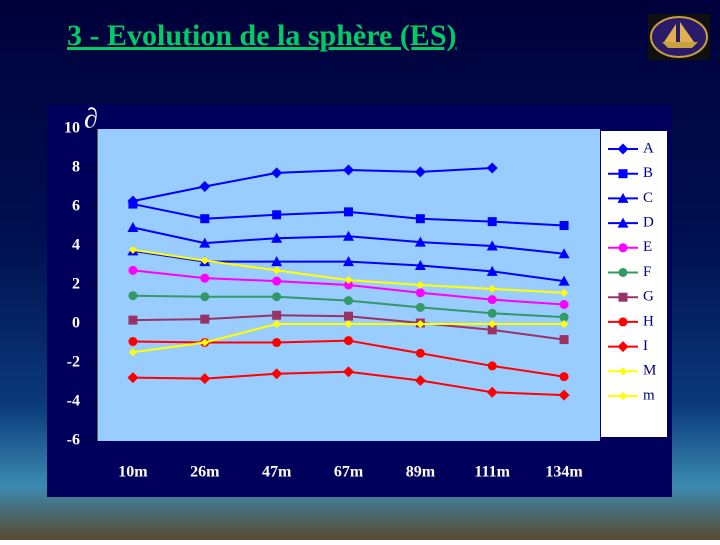 Image resolution: width=720 pixels, height=545 pixels. Describe the element at coordinates (492, 472) in the screenshot. I see `x-tick-label: 111m` at that location.